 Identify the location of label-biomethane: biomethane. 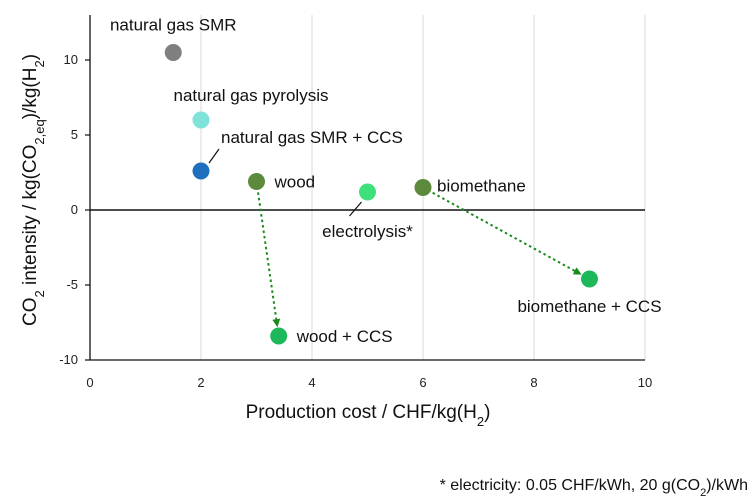
(481, 186).